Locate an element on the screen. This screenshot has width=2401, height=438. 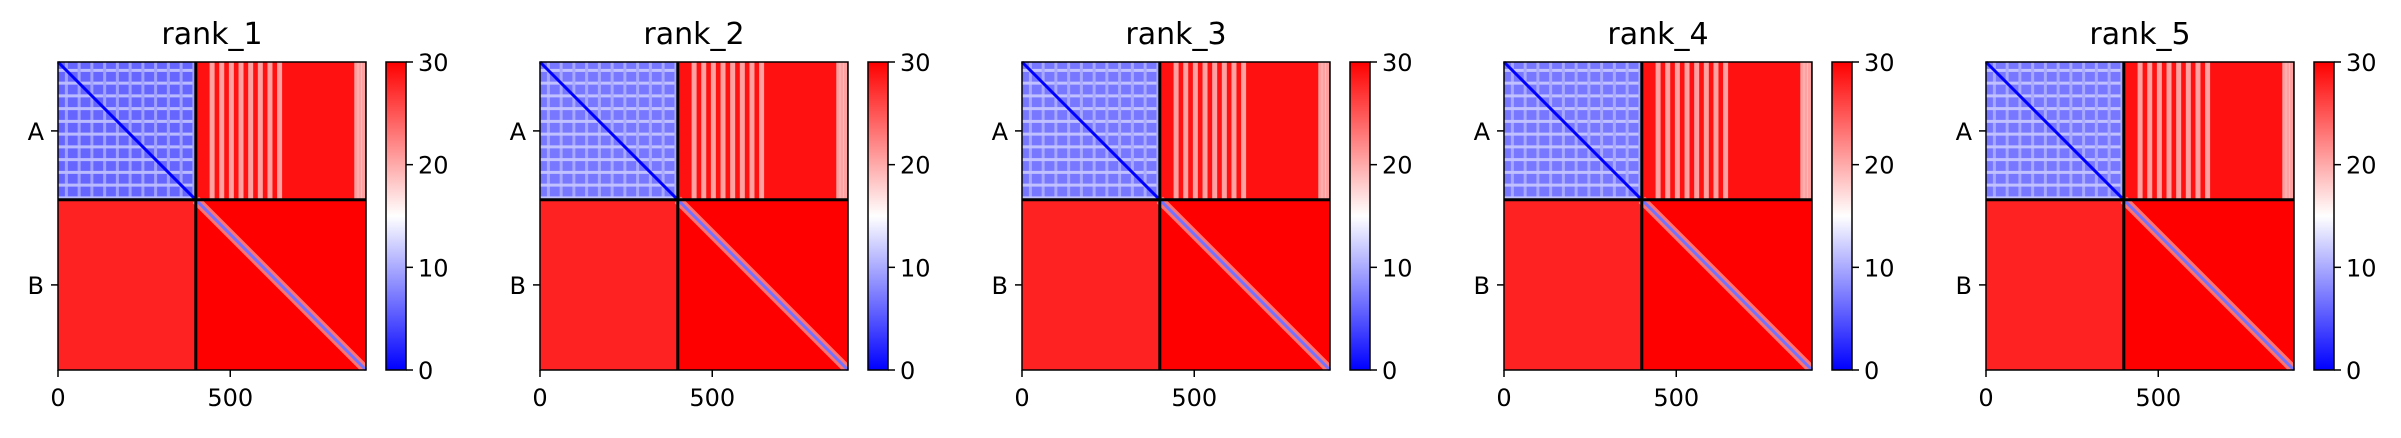
panel-title: rank_3 is located at coordinates (1175, 34).